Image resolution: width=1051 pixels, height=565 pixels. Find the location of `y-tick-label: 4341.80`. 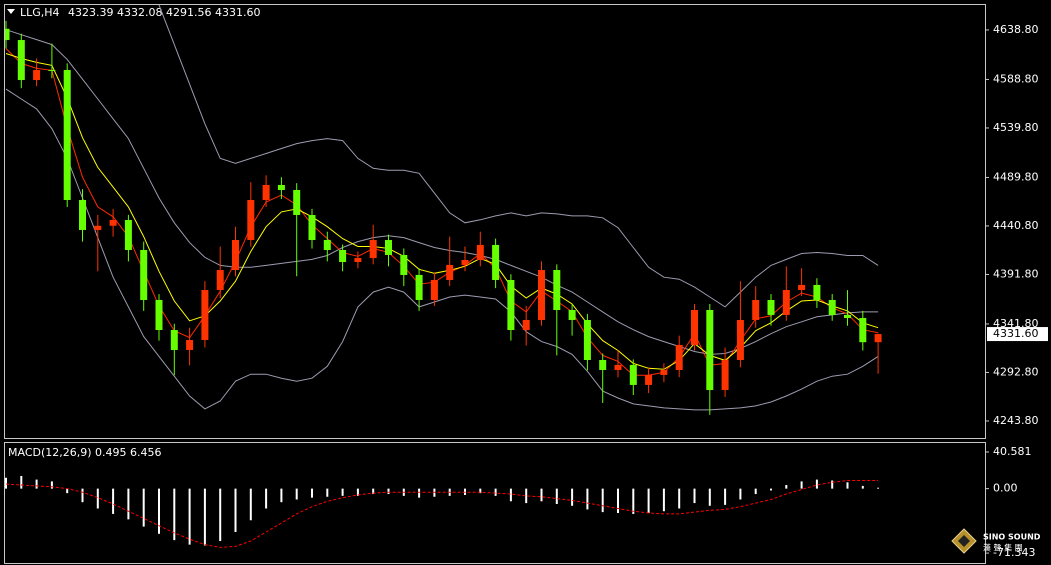

y-tick-label: 4341.80 is located at coordinates (1016, 323).